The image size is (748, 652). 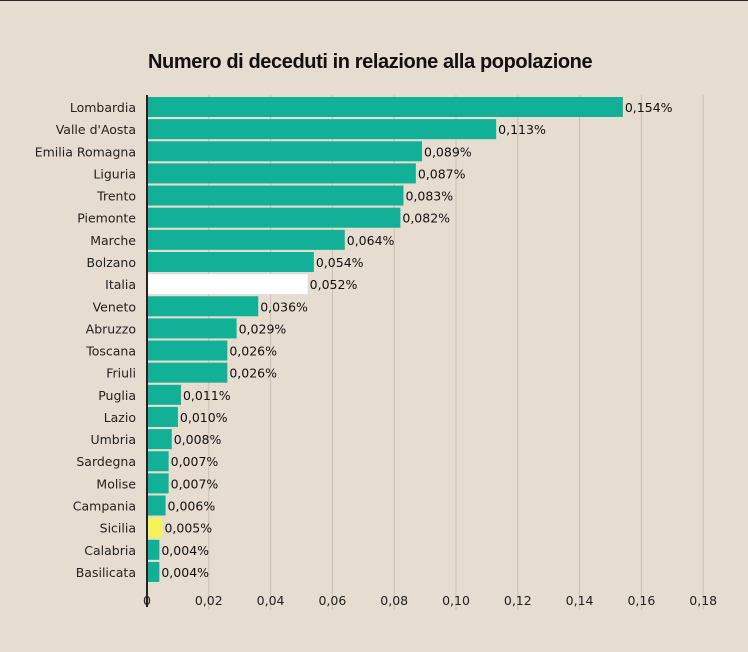 I want to click on category-label: Bolzano, so click(x=112, y=262).